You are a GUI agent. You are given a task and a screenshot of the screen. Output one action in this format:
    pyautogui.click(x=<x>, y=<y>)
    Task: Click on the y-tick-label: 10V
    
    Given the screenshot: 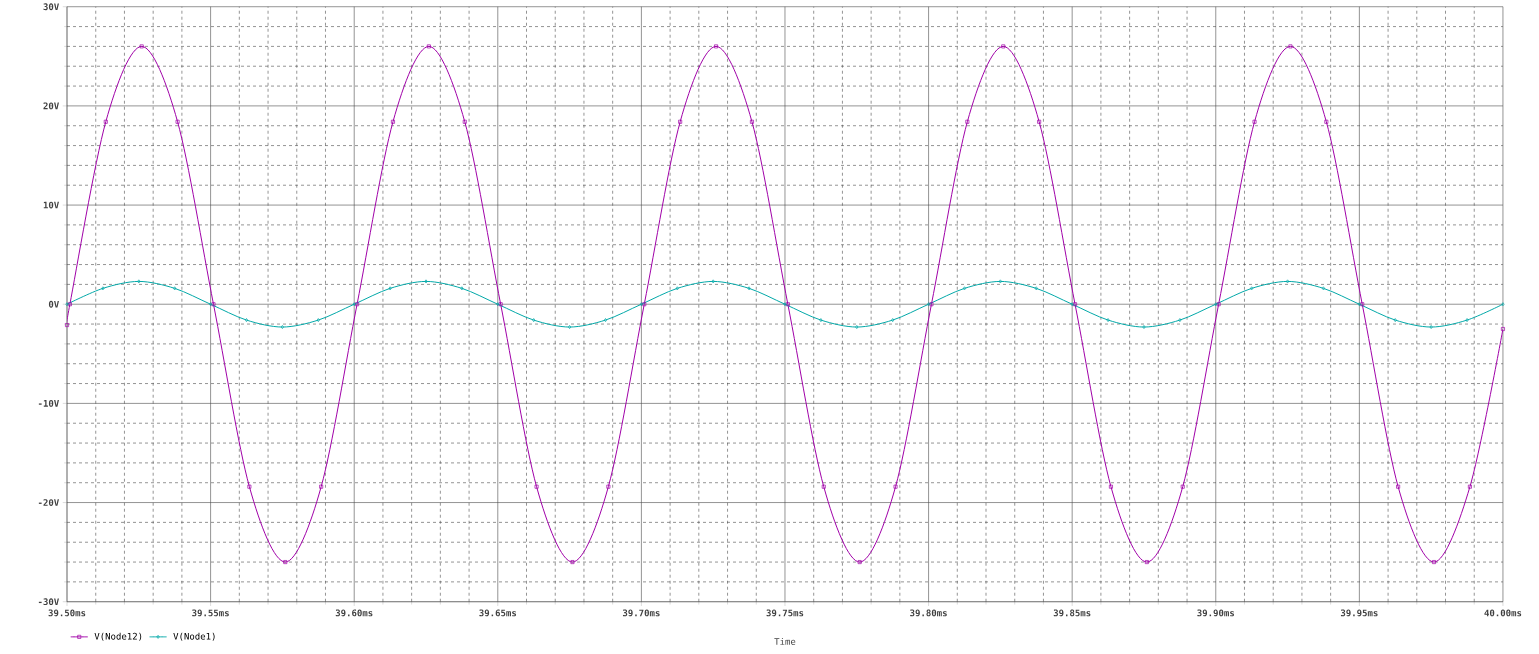 What is the action you would take?
    pyautogui.click(x=51, y=205)
    